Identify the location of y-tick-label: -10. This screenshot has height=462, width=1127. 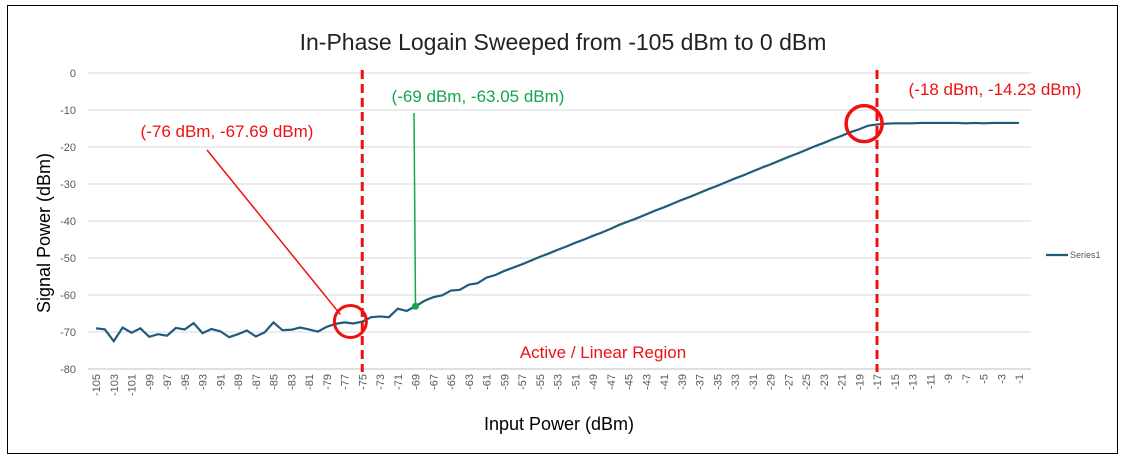
(68, 111).